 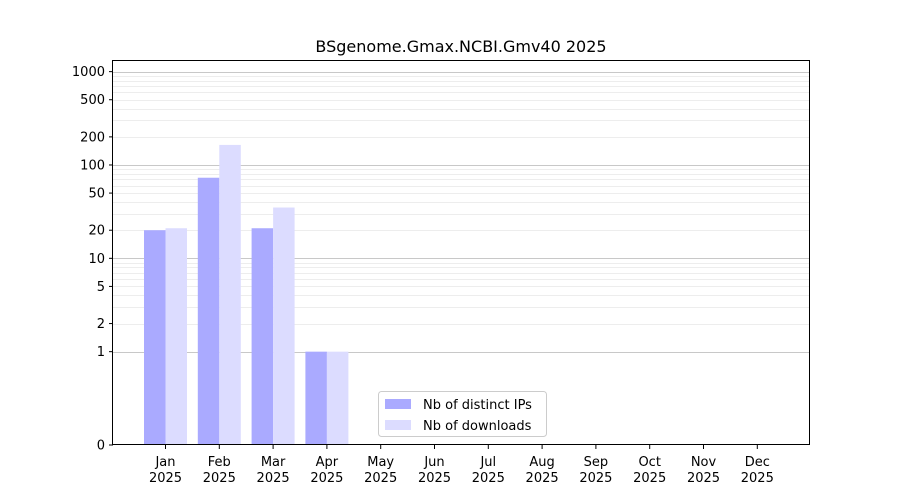 What do you see at coordinates (101, 324) in the screenshot?
I see `y-tick-label: 2` at bounding box center [101, 324].